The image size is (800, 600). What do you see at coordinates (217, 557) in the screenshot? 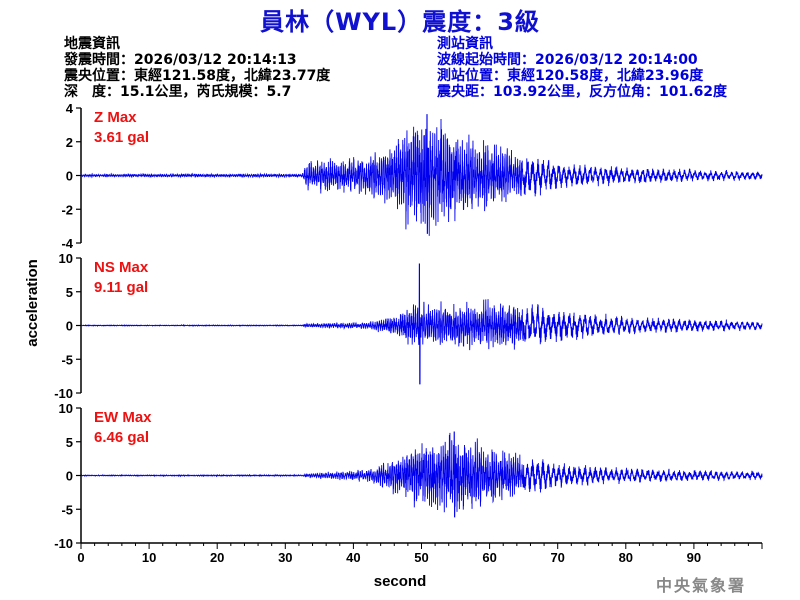
I see `x-tick-label: 20` at bounding box center [217, 557].